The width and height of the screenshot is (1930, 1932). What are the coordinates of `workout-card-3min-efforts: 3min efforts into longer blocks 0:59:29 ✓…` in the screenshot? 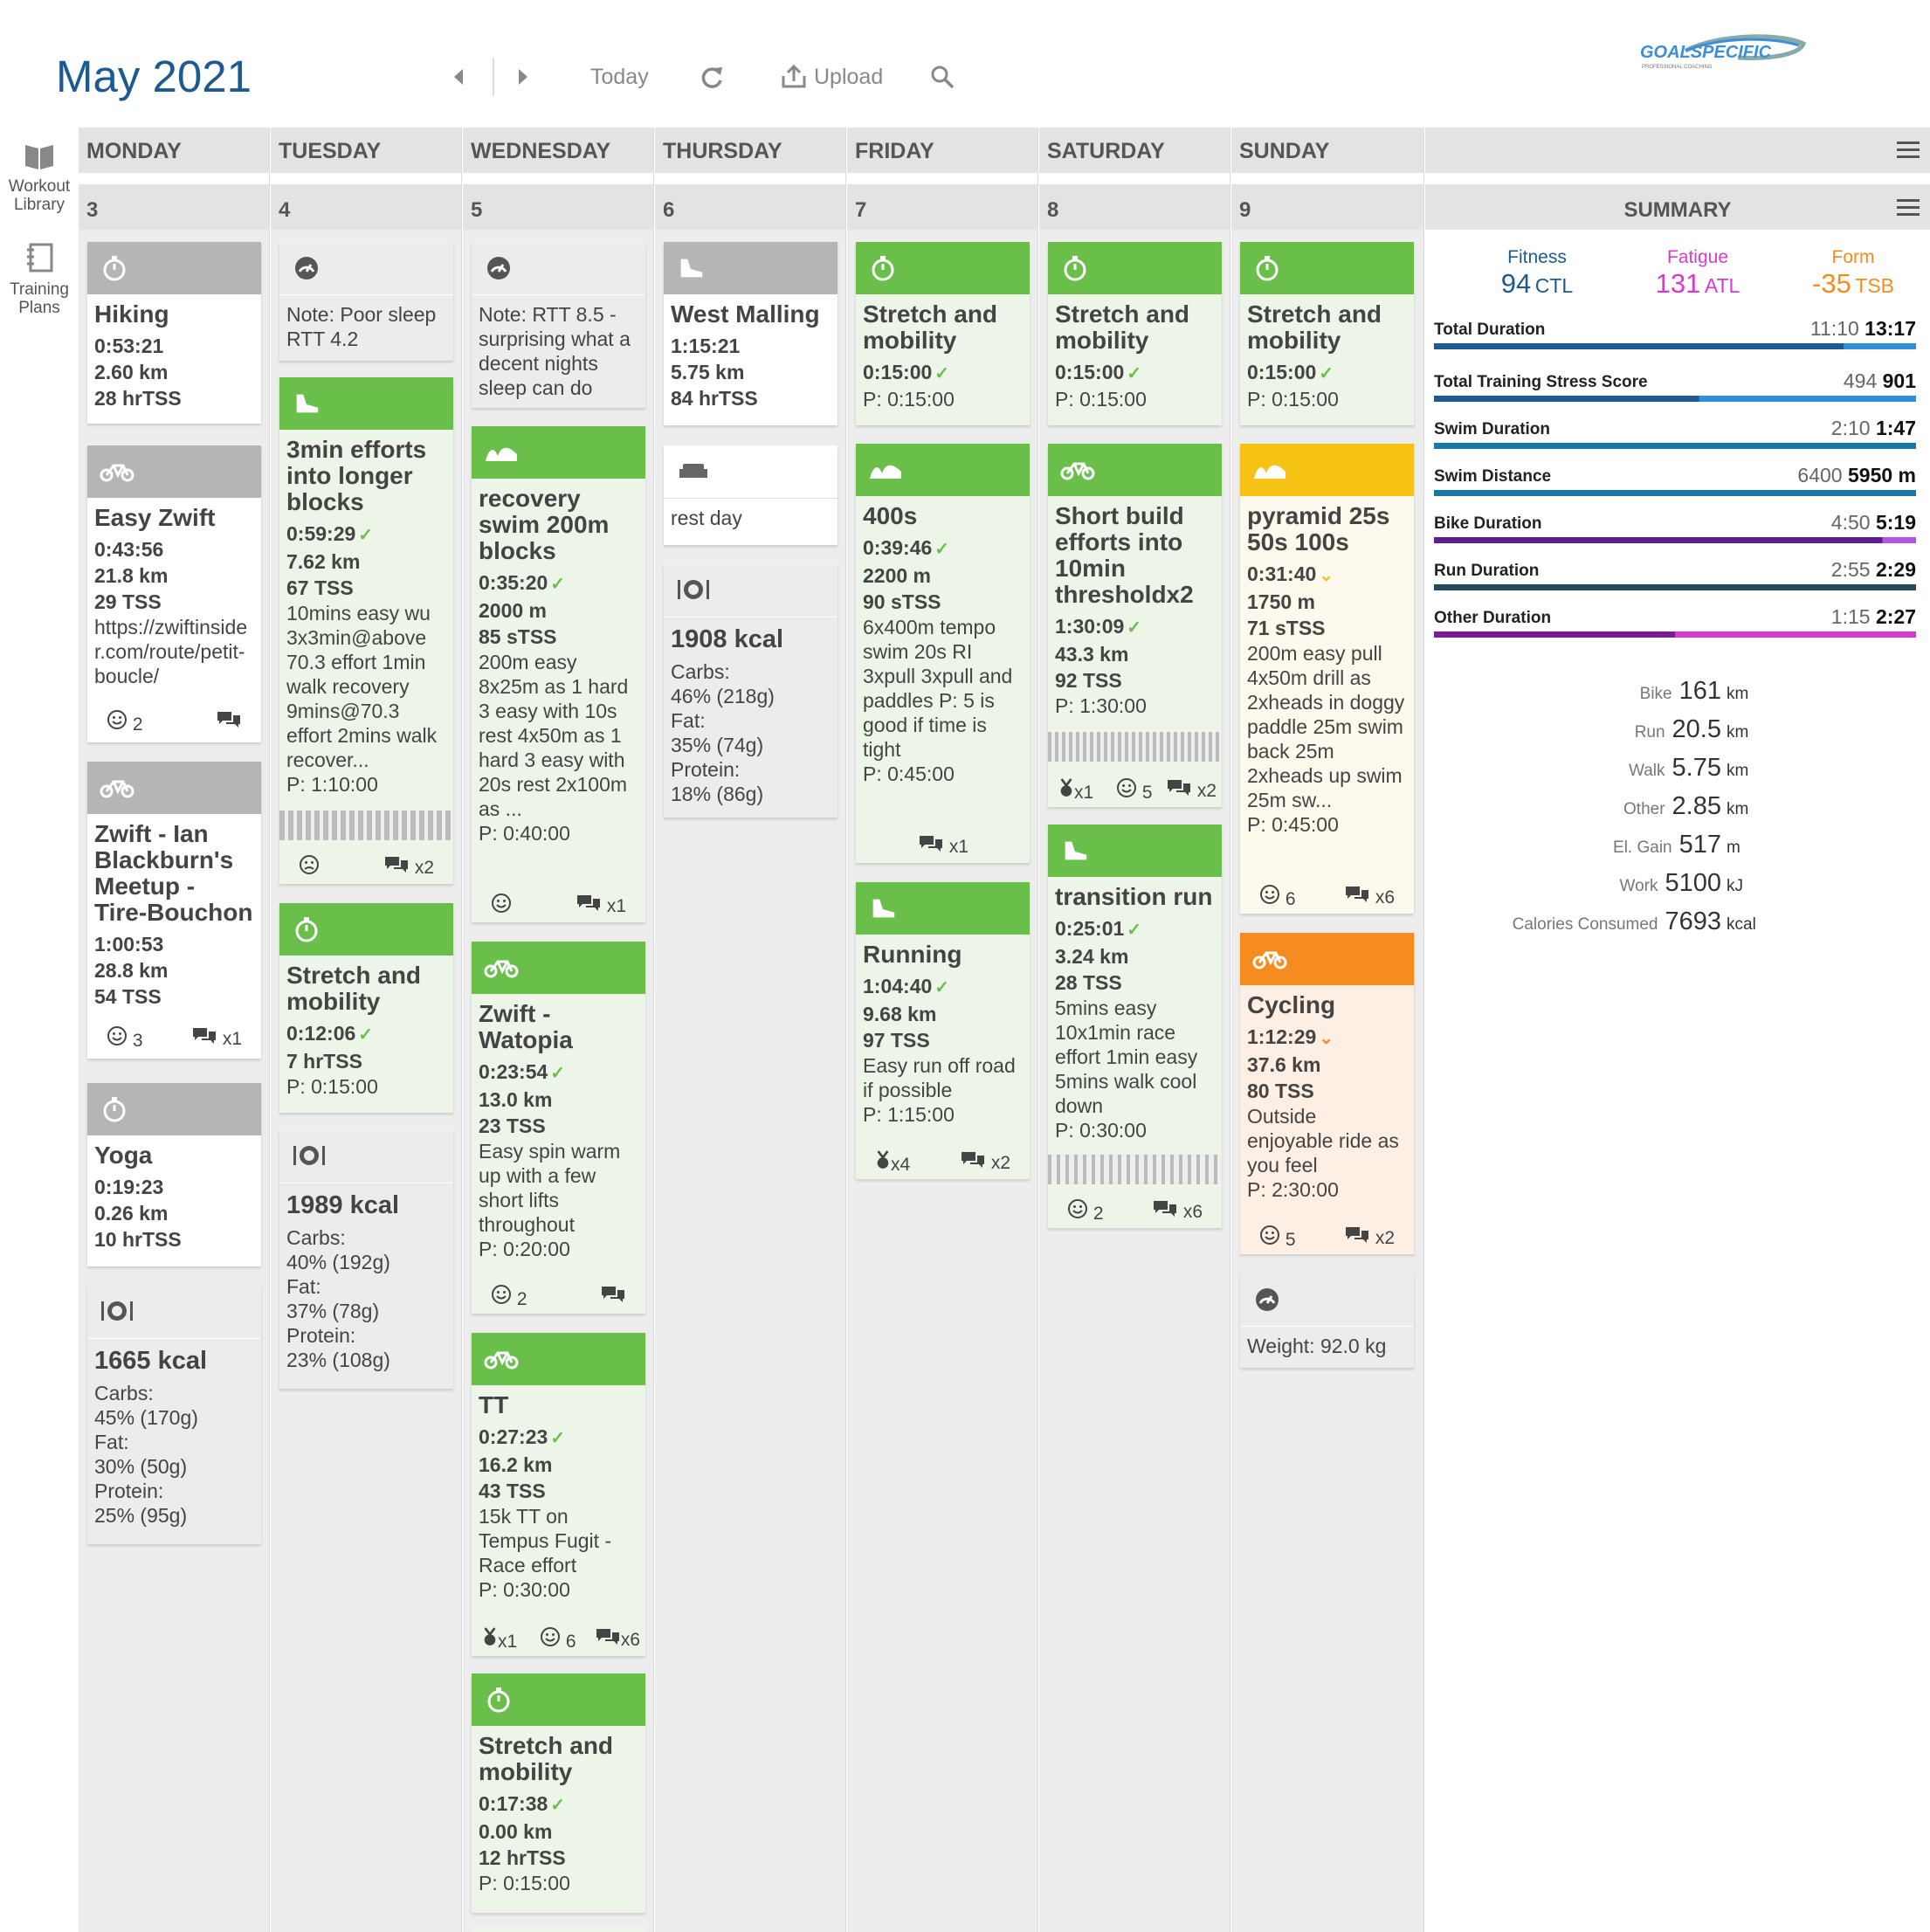 It's located at (366, 630).